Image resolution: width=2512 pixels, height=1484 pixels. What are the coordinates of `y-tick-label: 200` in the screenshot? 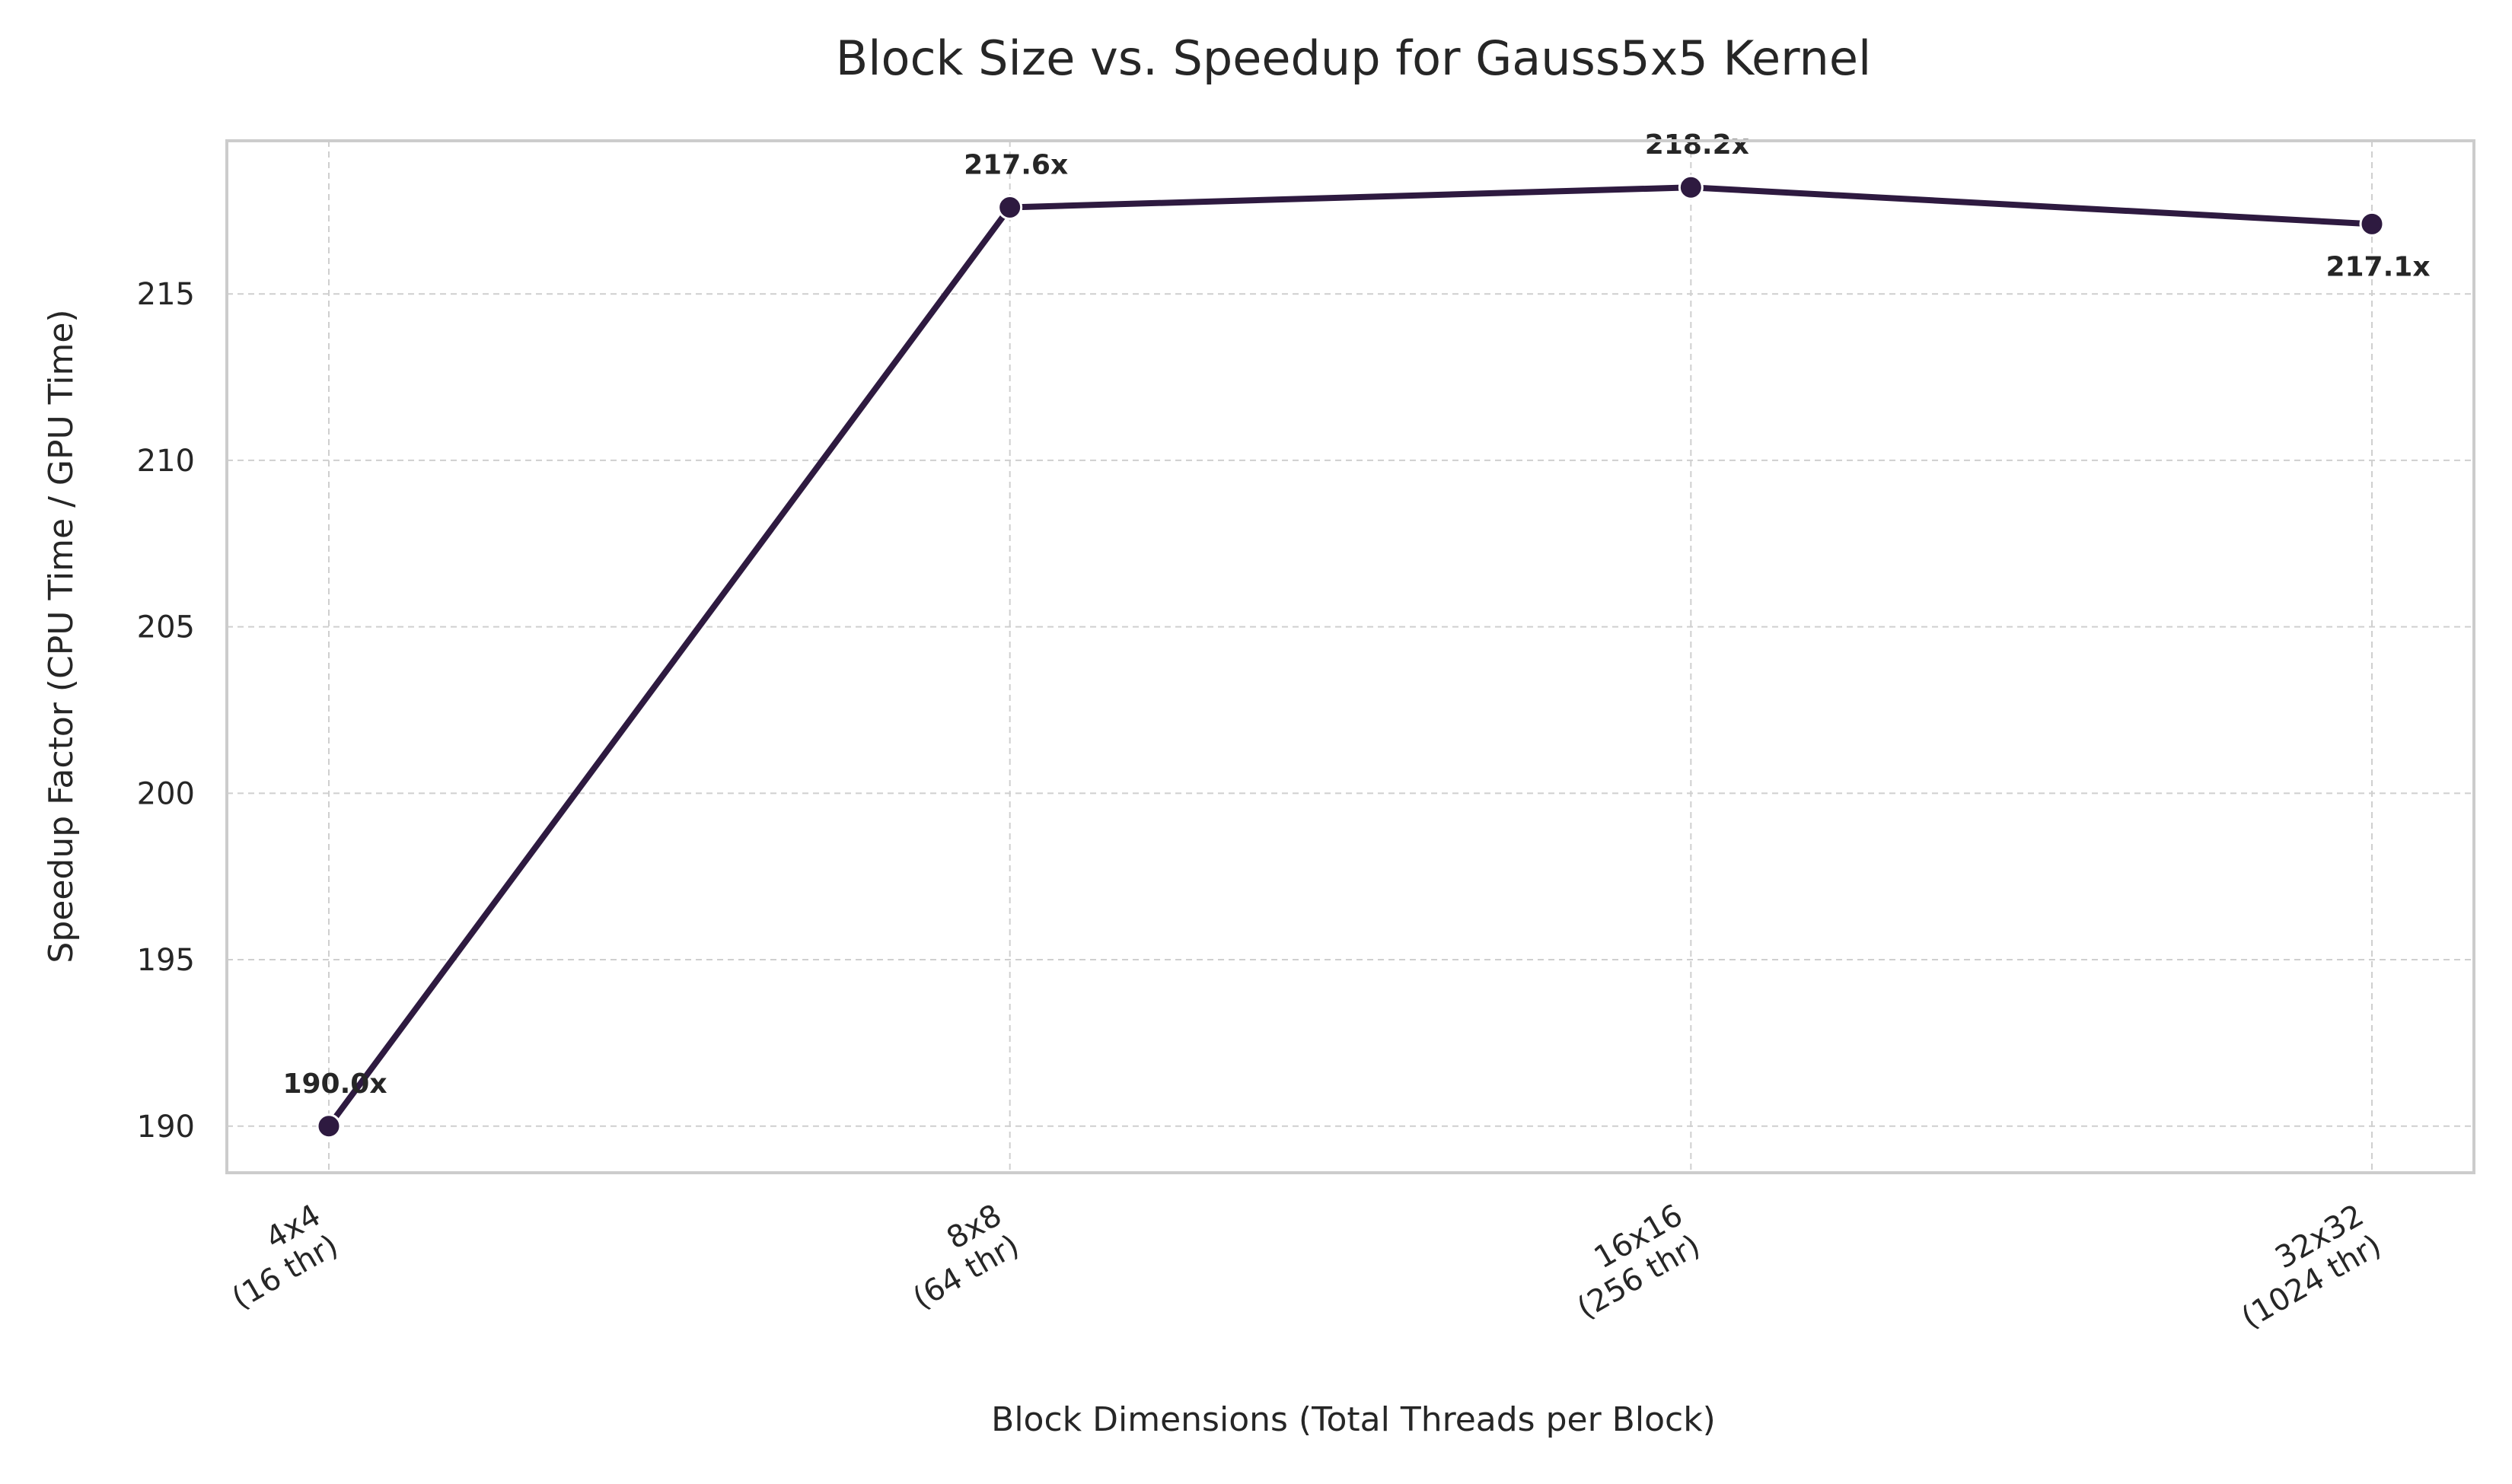 It's located at (166, 794).